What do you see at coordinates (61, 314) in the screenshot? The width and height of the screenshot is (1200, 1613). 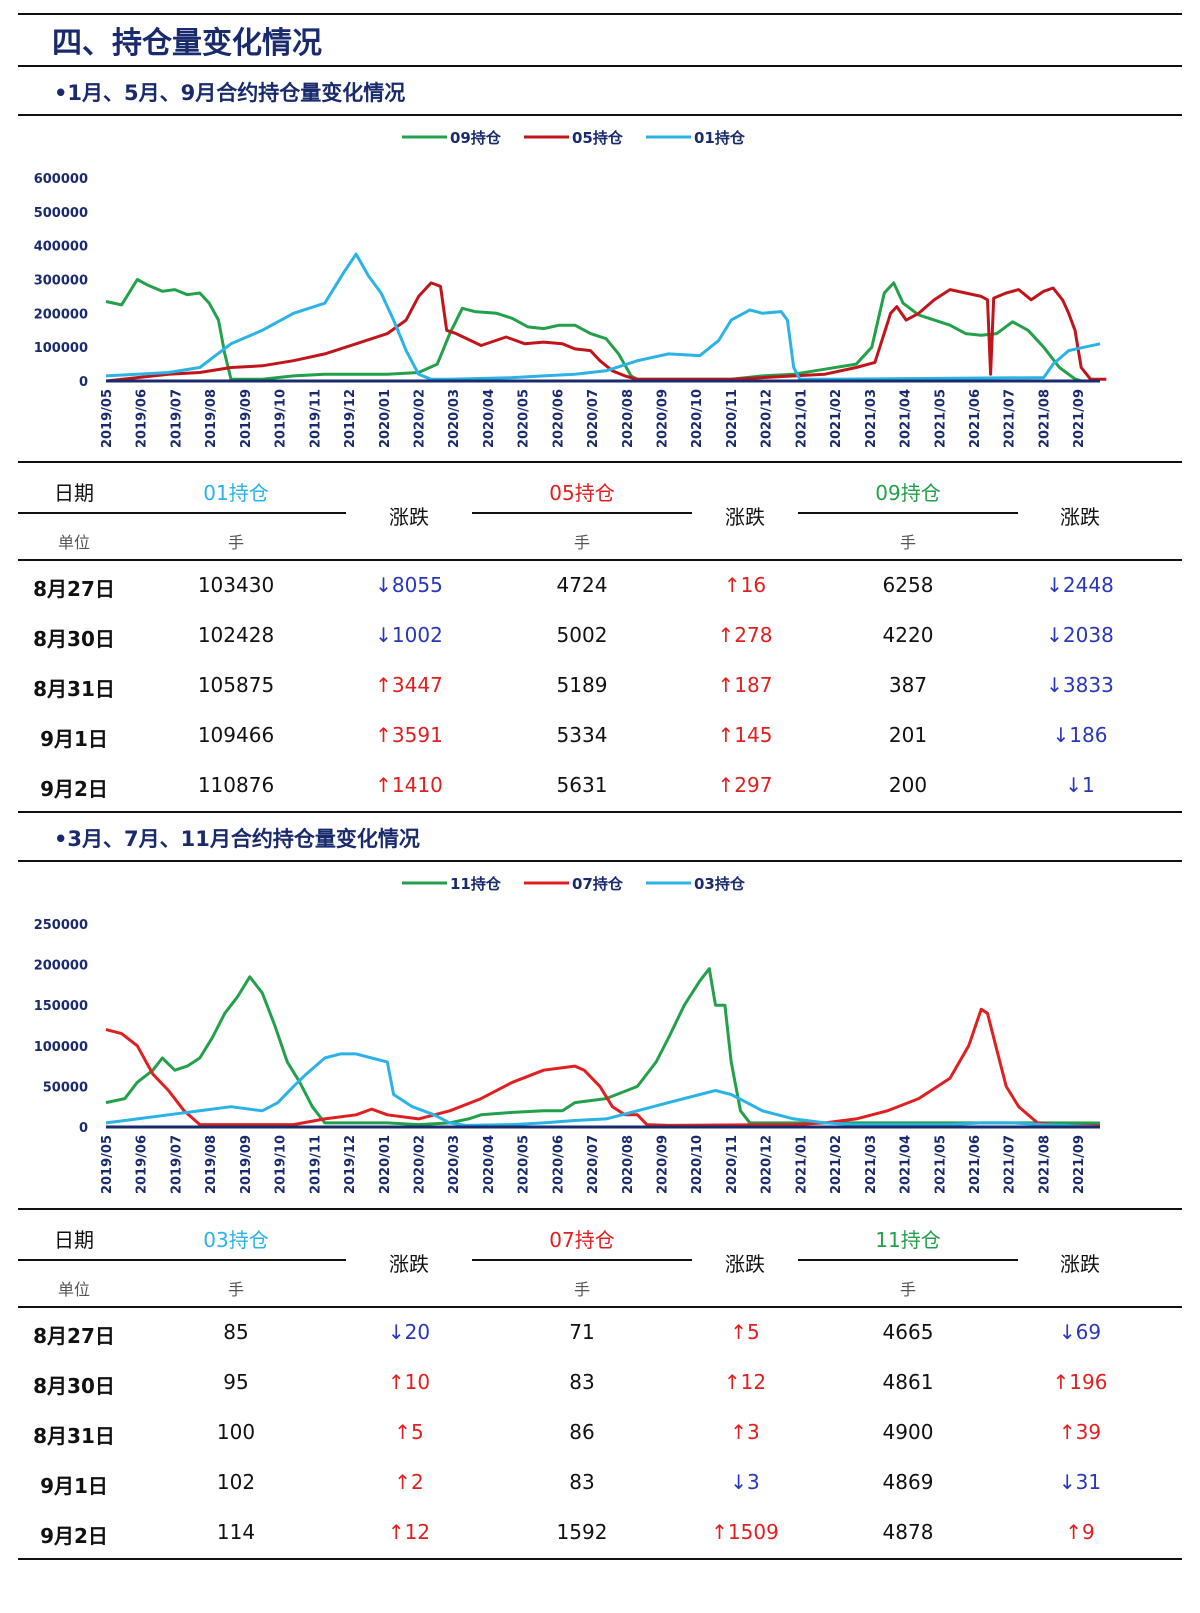 I see `y-tick-label: 200000` at bounding box center [61, 314].